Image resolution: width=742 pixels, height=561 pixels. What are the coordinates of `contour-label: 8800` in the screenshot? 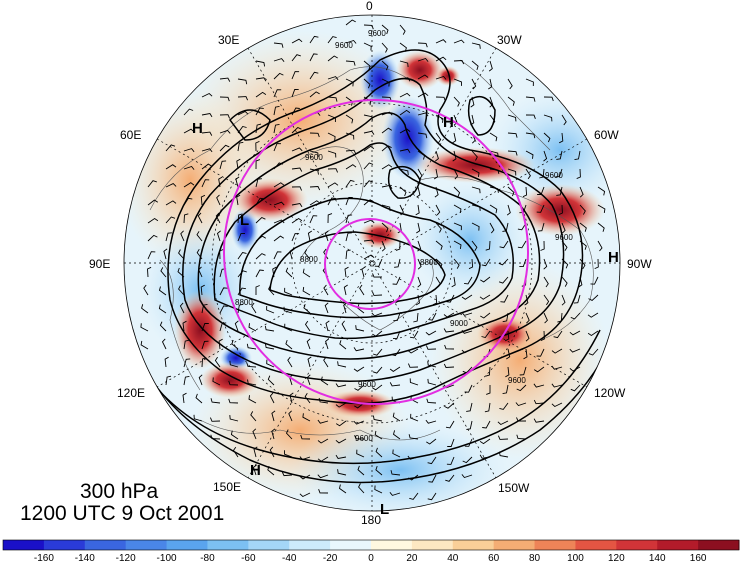 It's located at (429, 262).